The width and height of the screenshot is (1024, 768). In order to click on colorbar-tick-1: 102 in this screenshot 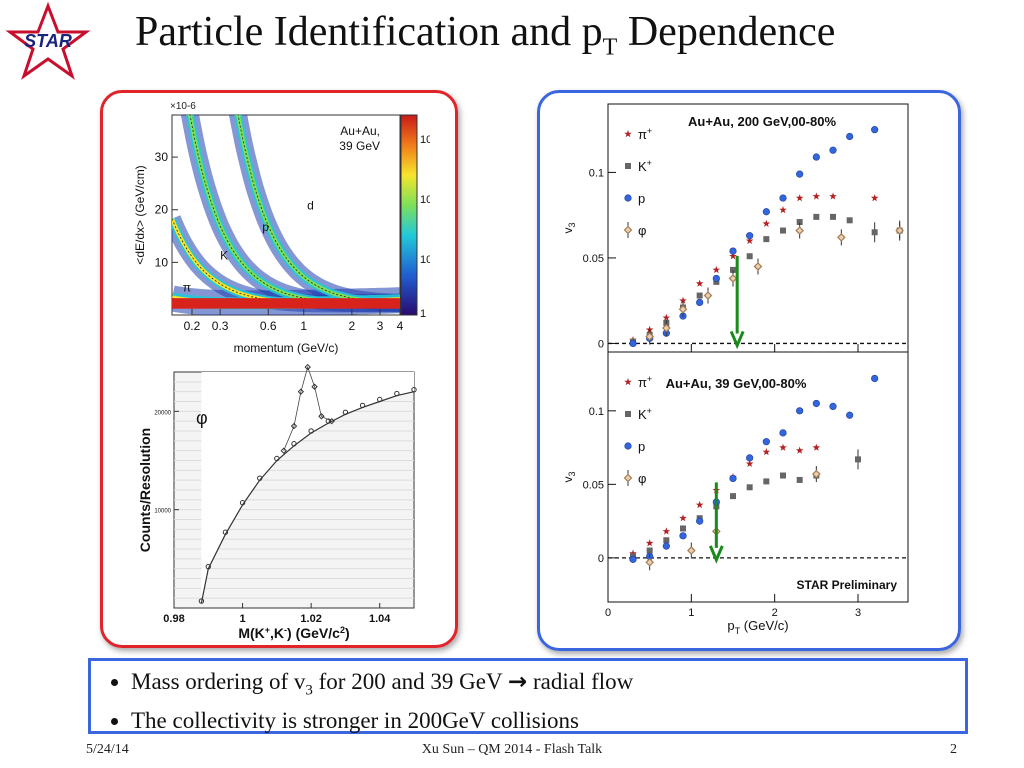, I will do `click(425, 258)`.